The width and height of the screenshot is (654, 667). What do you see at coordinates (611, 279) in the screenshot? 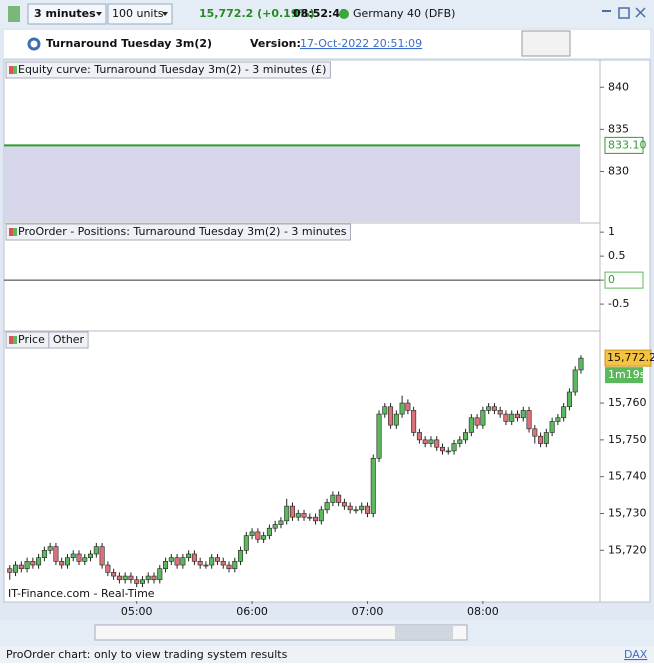
I see `value-label: 0` at bounding box center [611, 279].